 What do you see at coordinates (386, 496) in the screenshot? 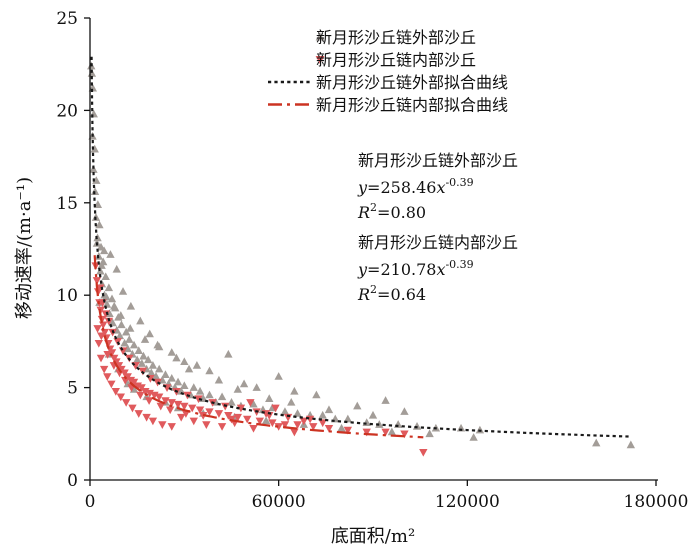
I see `x-axis-ticks: 0 60000 120000 180000` at bounding box center [386, 496].